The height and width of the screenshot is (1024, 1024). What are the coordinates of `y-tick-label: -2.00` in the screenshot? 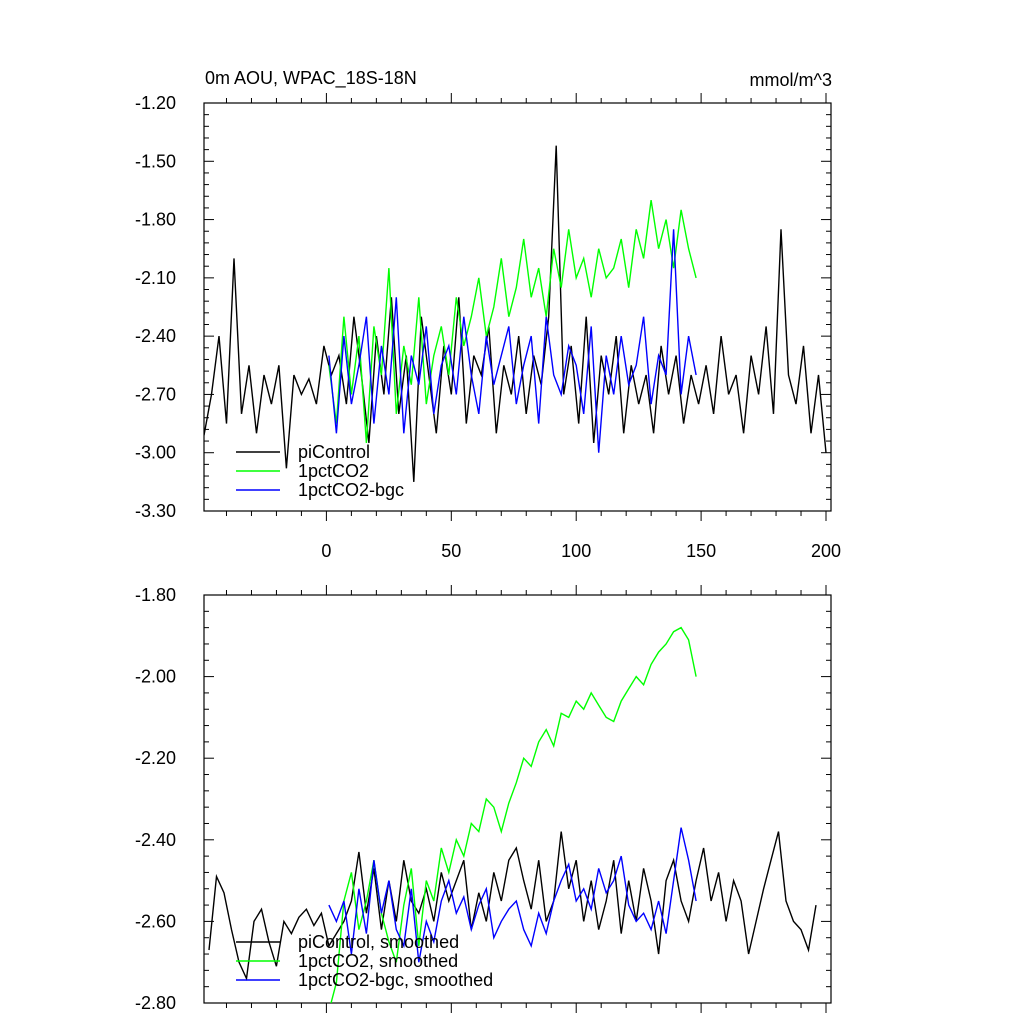 It's located at (155, 677).